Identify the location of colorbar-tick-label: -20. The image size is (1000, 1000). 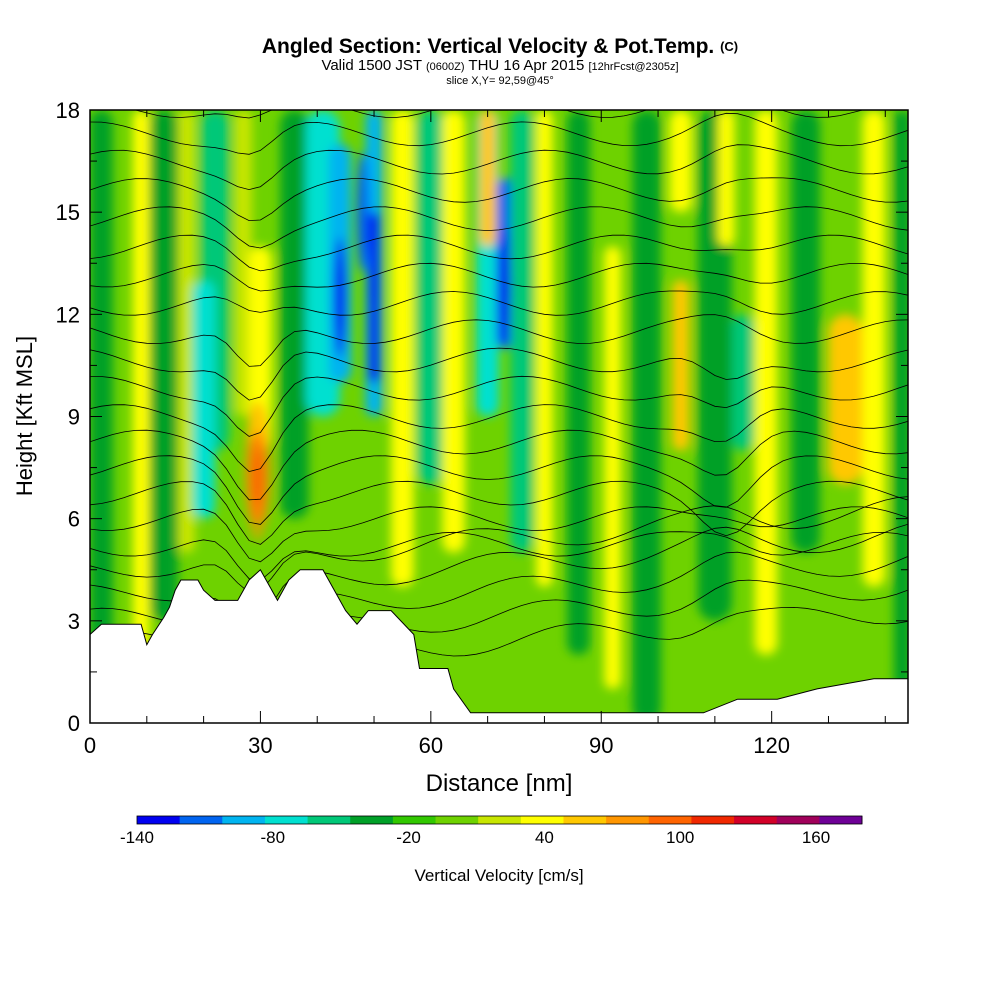
(408, 837).